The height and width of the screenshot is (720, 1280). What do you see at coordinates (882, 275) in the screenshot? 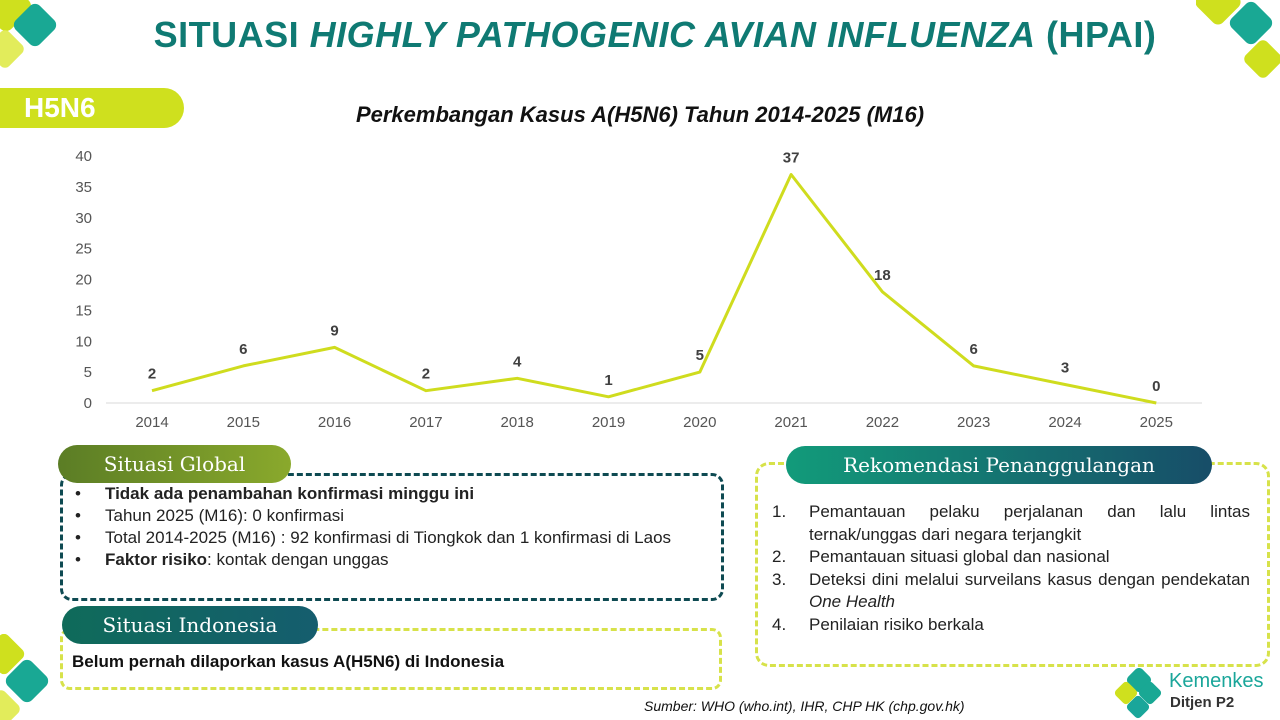
I see `data-label: 18` at bounding box center [882, 275].